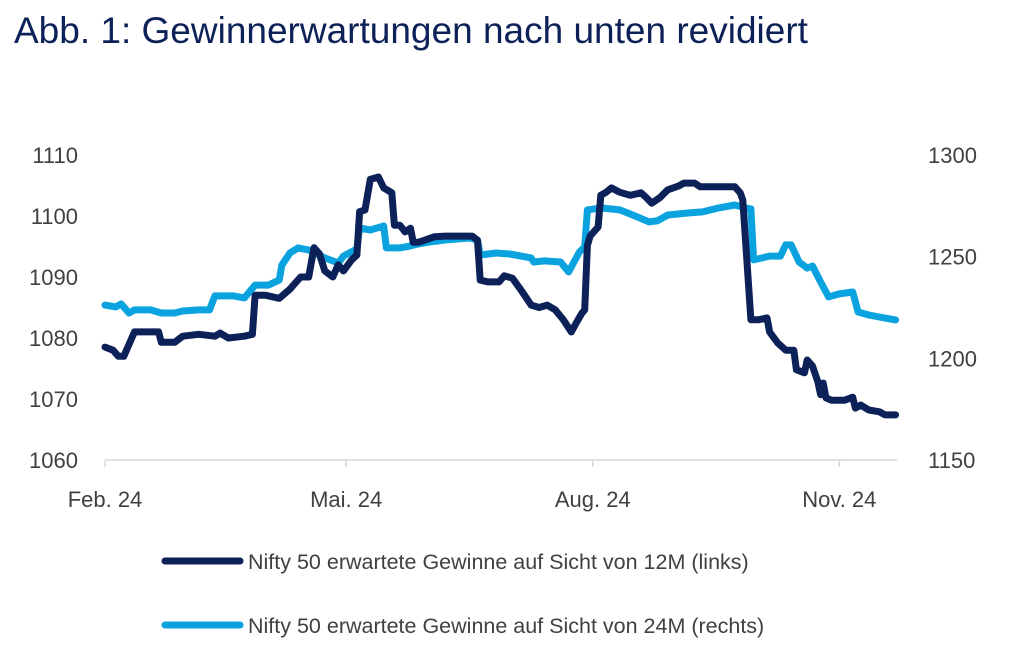  I want to click on y-right-tick-label: 1150, so click(951, 460).